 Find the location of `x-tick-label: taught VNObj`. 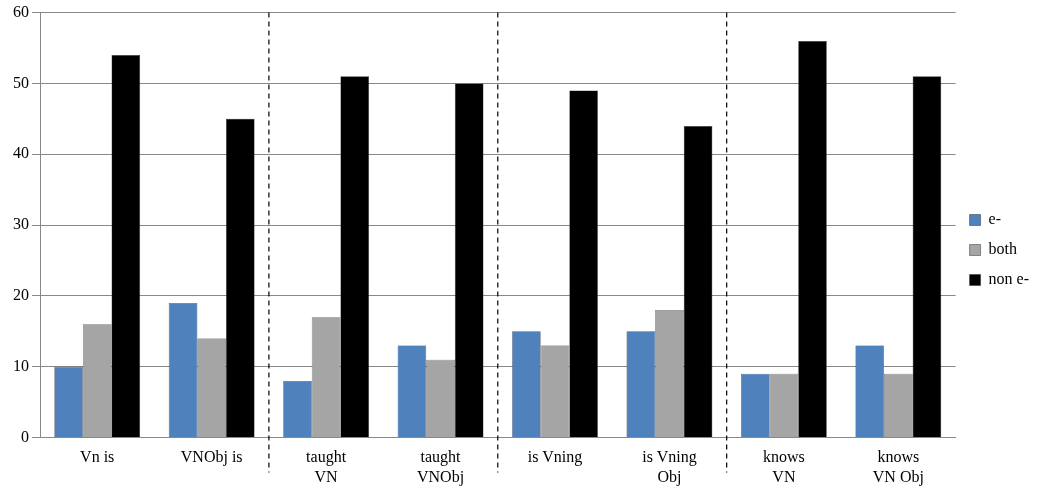

x-tick-label: taught VNObj is located at coordinates (441, 467).